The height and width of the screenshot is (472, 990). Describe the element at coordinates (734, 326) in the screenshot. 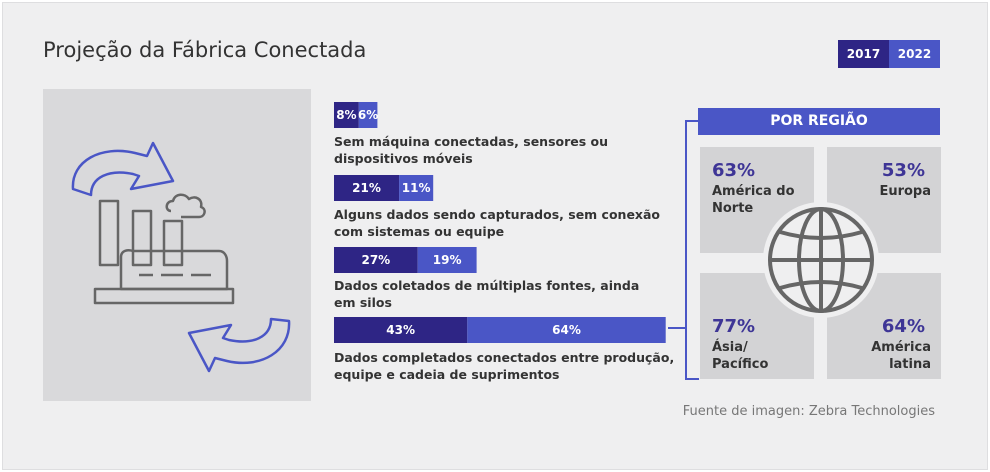

I see `region-pct-asia-pacific: 77%` at that location.